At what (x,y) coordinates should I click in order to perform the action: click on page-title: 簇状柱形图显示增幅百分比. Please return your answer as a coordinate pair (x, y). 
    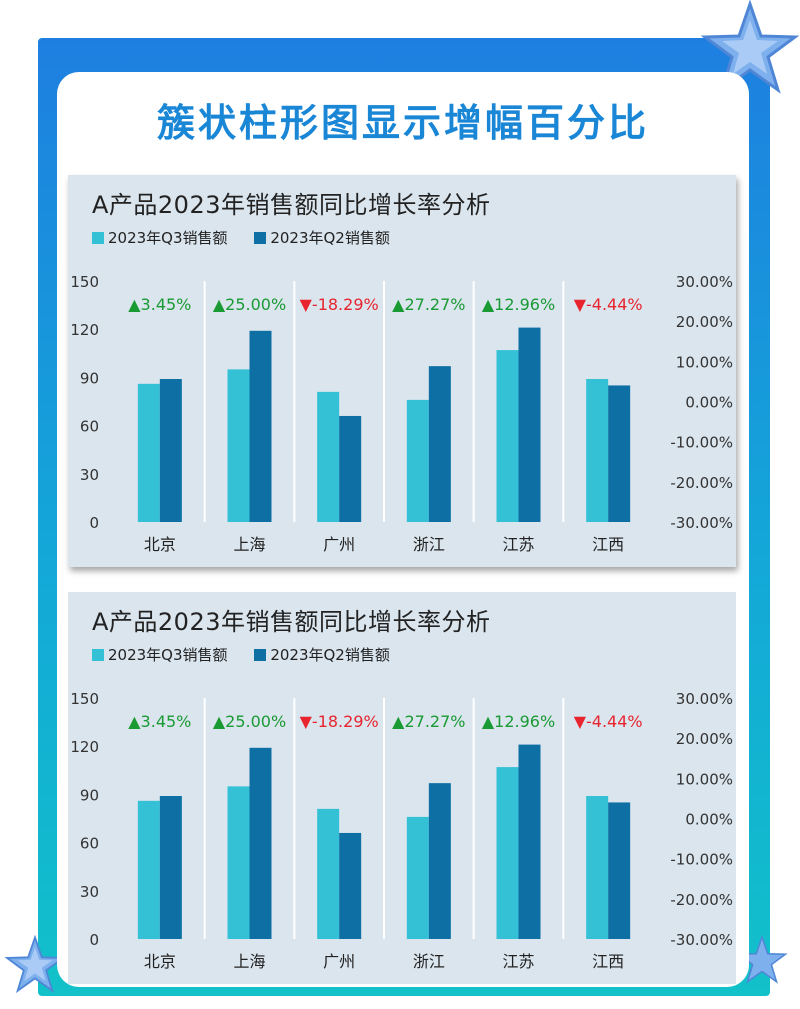
    Looking at the image, I should click on (402, 123).